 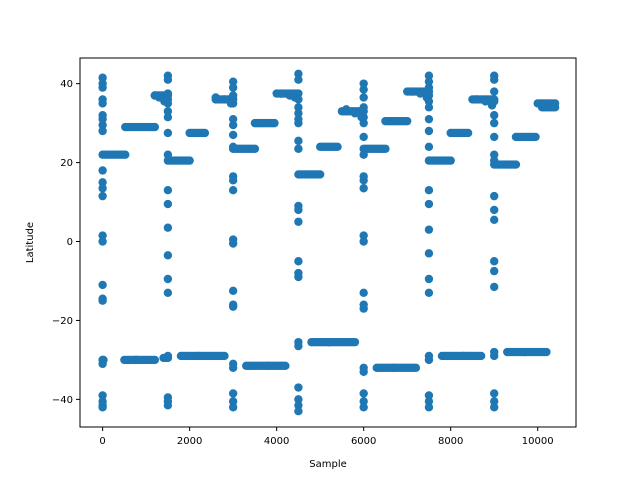 What do you see at coordinates (66, 163) in the screenshot?
I see `y-tick-label: 20` at bounding box center [66, 163].